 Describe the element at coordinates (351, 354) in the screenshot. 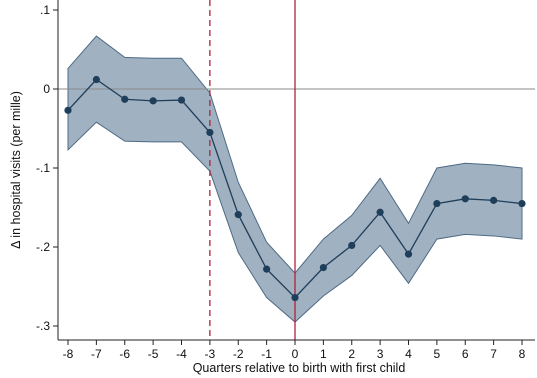

I see `x-tick-label: 2` at that location.